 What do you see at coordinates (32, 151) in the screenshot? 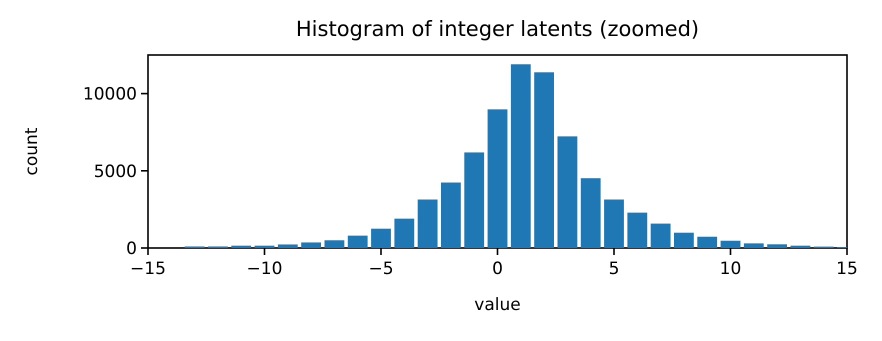
I see `y-axis-title: count` at bounding box center [32, 151].